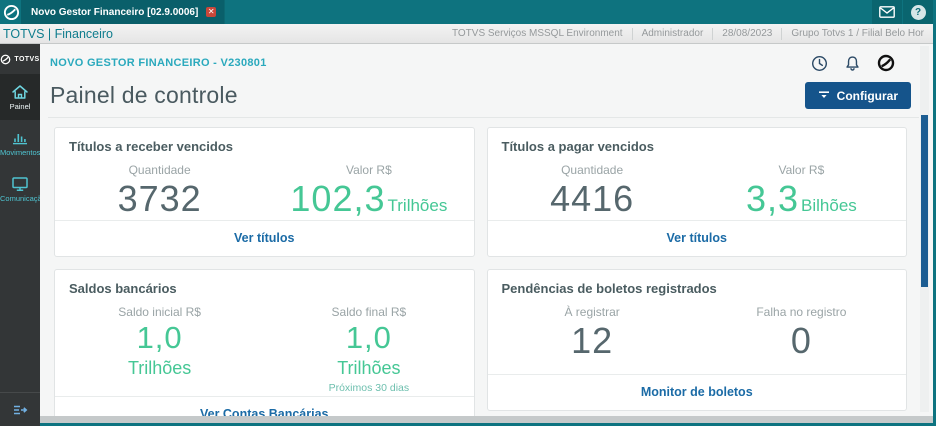 The height and width of the screenshot is (426, 936). What do you see at coordinates (58, 33) in the screenshot?
I see `app-brand: TOTVS | Financeiro` at bounding box center [58, 33].